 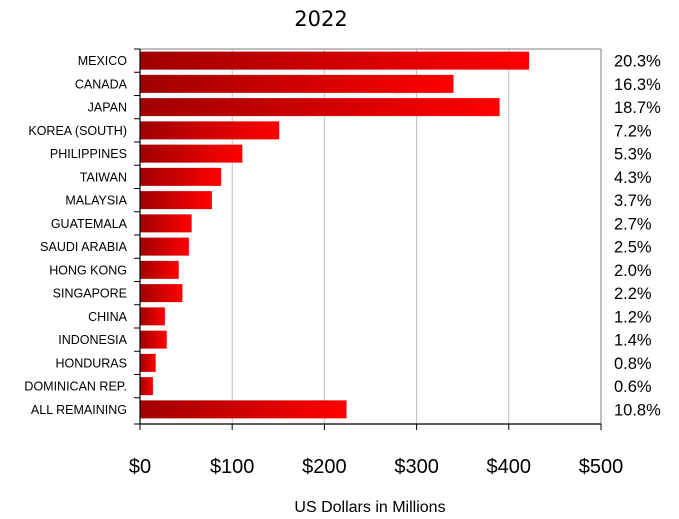 I want to click on percent-label: 16.3%, so click(x=637, y=85).